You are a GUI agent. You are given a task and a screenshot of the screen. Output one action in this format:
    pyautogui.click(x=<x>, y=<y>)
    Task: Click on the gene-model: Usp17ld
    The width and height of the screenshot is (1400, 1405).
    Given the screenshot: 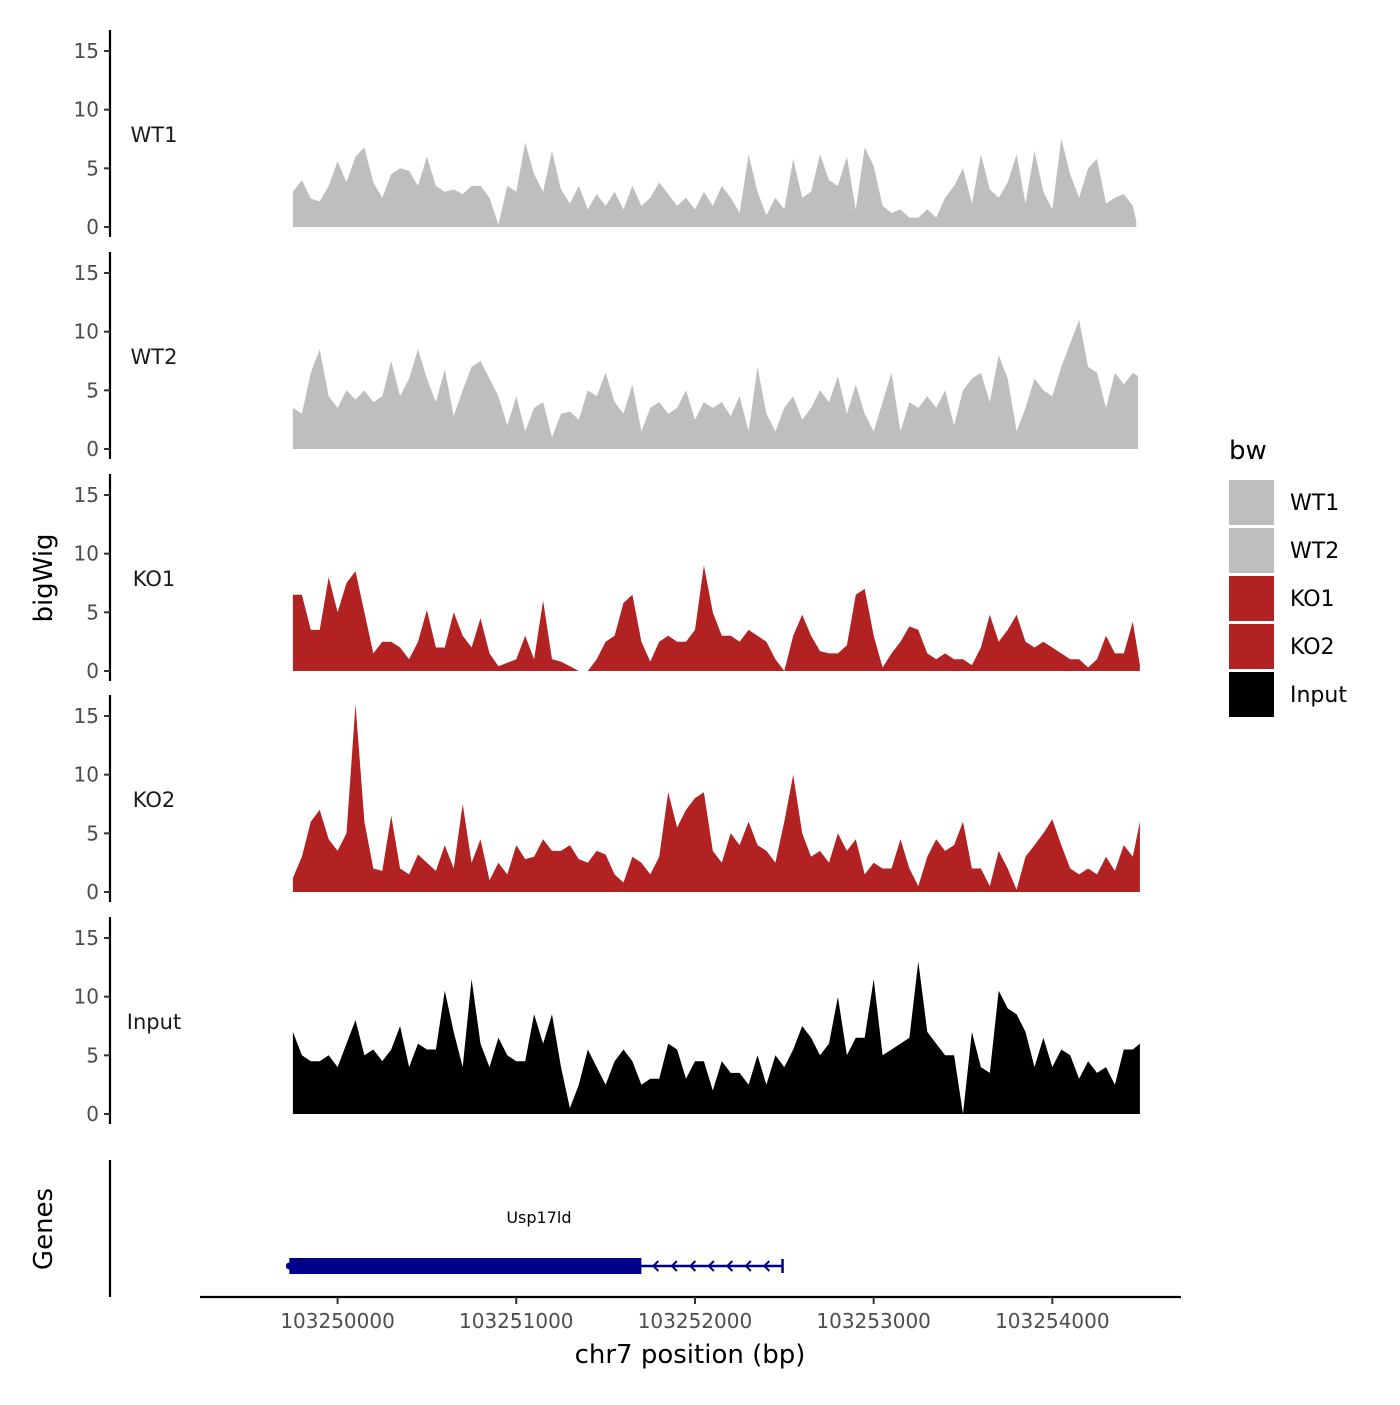 What is the action you would take?
    pyautogui.click(x=534, y=1241)
    